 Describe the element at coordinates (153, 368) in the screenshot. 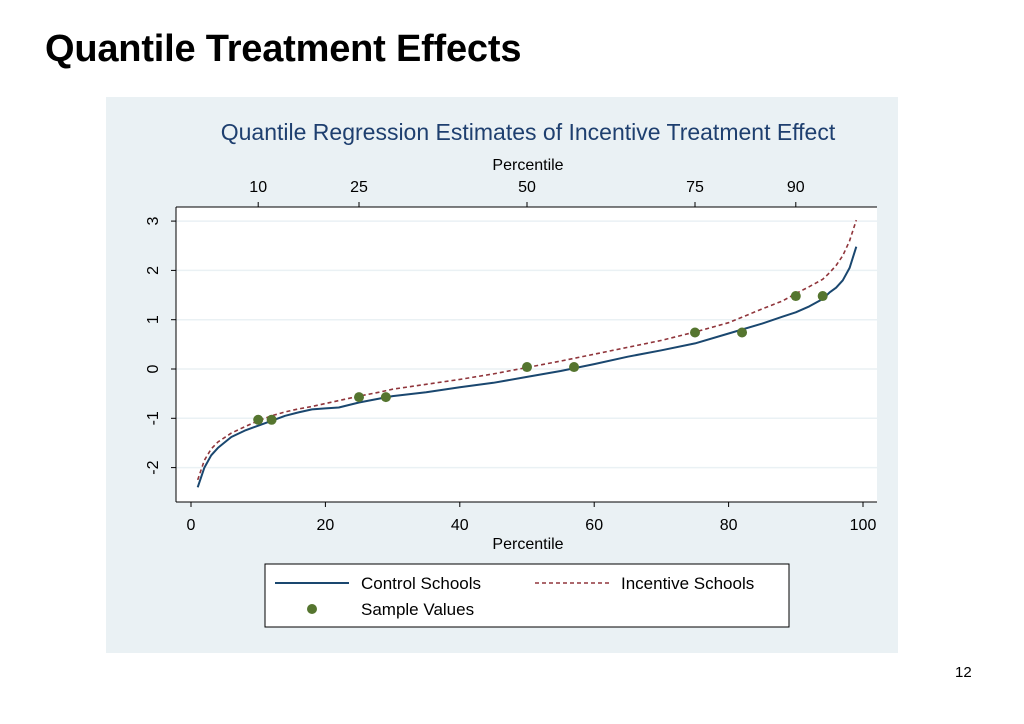

I see `y-tick-label: 0` at that location.